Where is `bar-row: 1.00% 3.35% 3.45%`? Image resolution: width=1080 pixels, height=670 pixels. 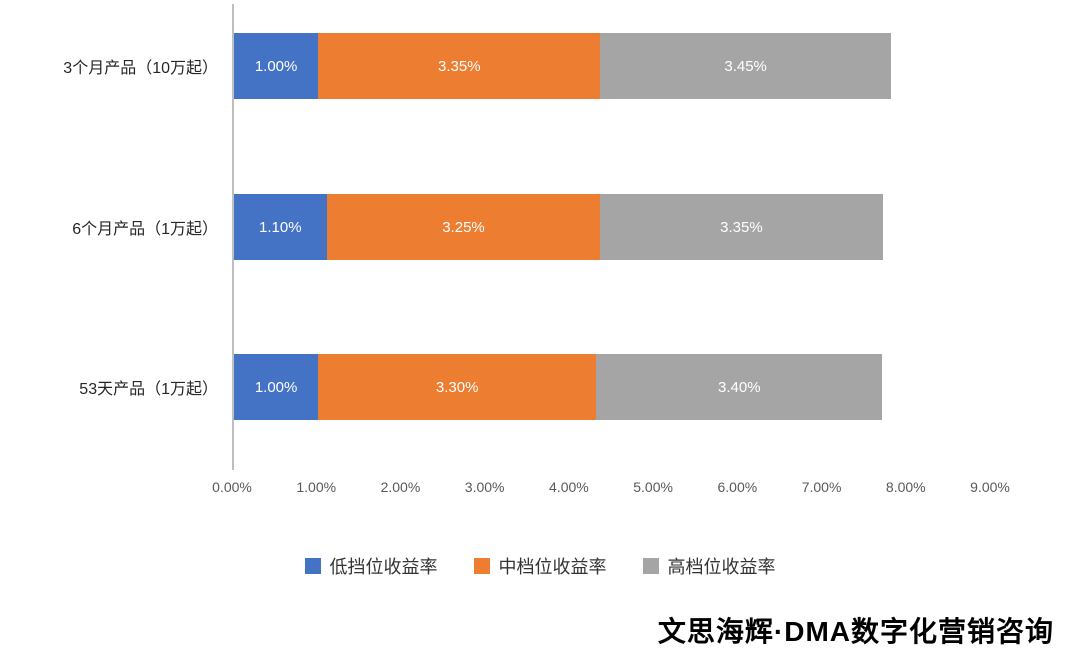
bar-row: 1.00% 3.35% 3.45% is located at coordinates (562, 66).